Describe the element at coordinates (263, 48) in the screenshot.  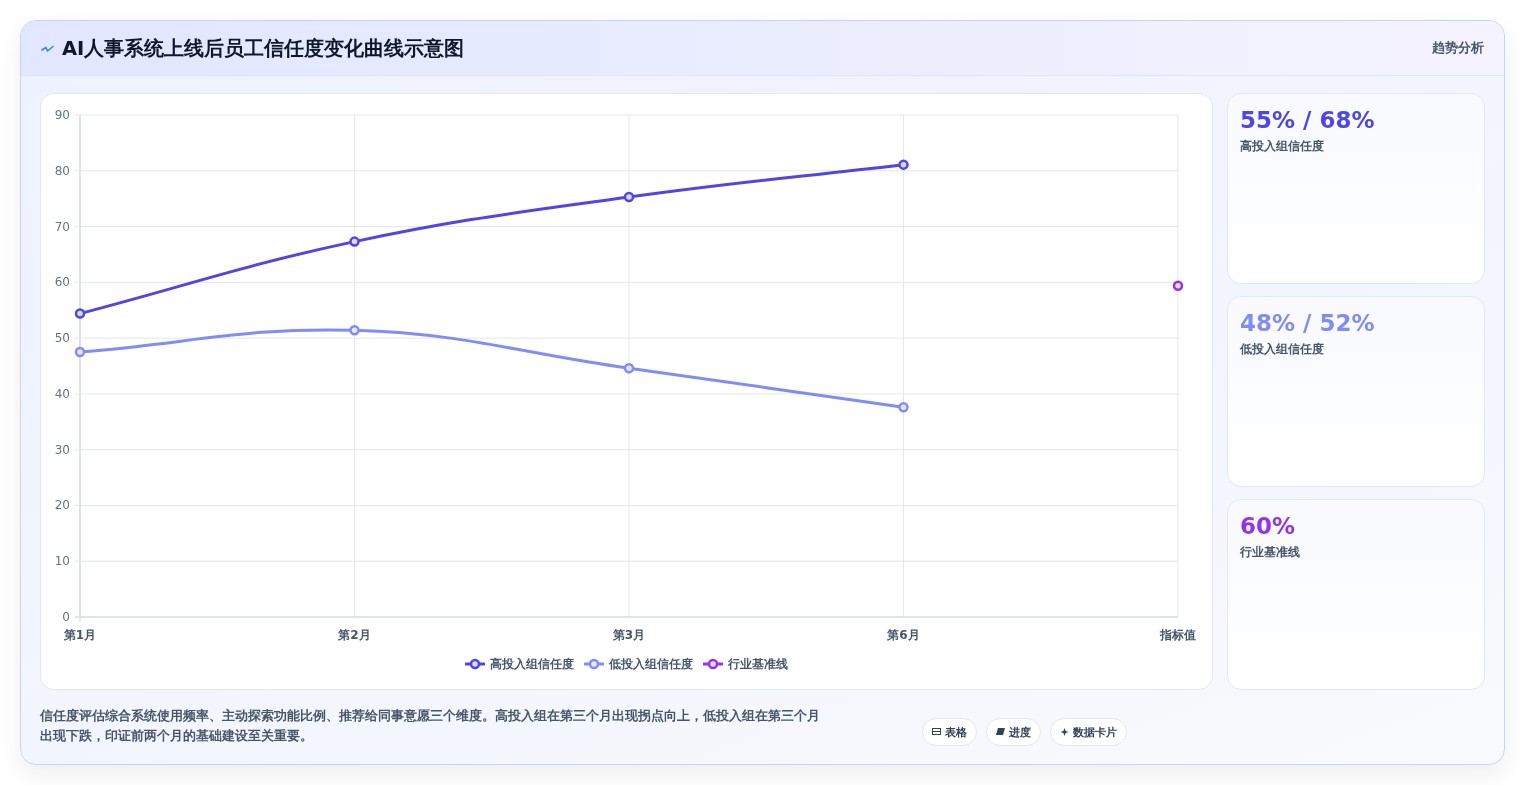
I see `chart-title: AI人事系统上线后员工信任度变化曲线示意图` at that location.